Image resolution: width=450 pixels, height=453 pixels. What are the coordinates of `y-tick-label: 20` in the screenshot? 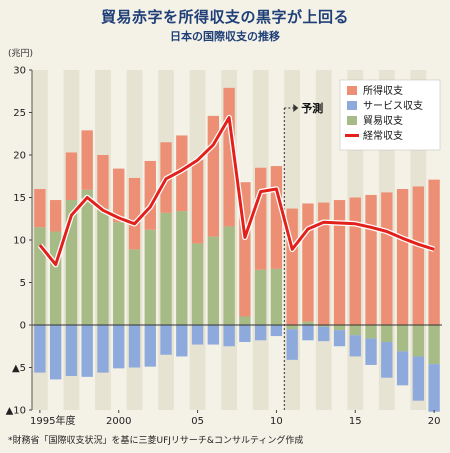 It's located at (19, 156).